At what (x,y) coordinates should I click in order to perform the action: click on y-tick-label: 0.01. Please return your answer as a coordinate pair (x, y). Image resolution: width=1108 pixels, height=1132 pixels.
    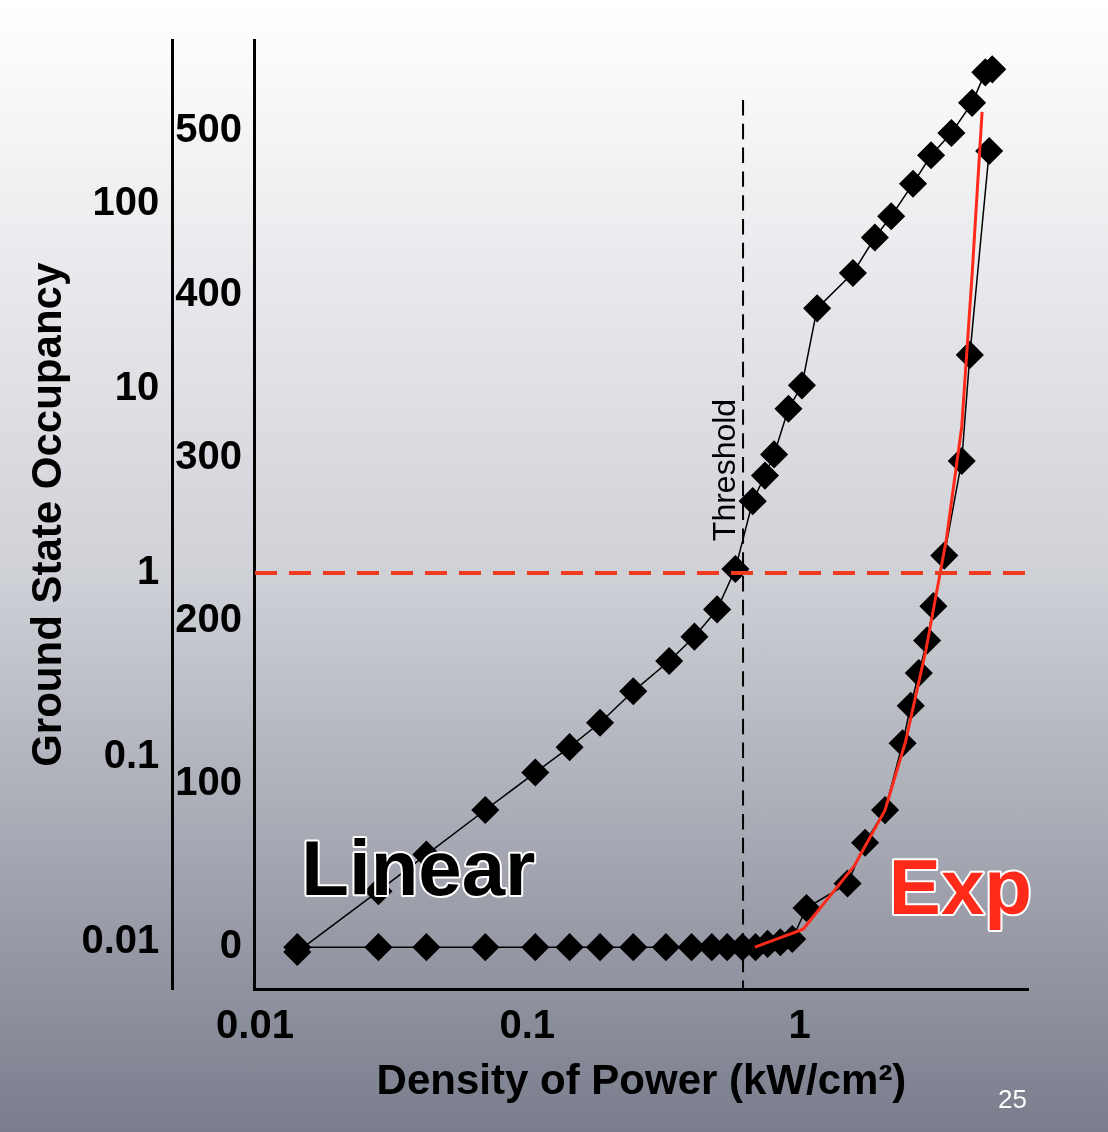
    Looking at the image, I should click on (120, 938).